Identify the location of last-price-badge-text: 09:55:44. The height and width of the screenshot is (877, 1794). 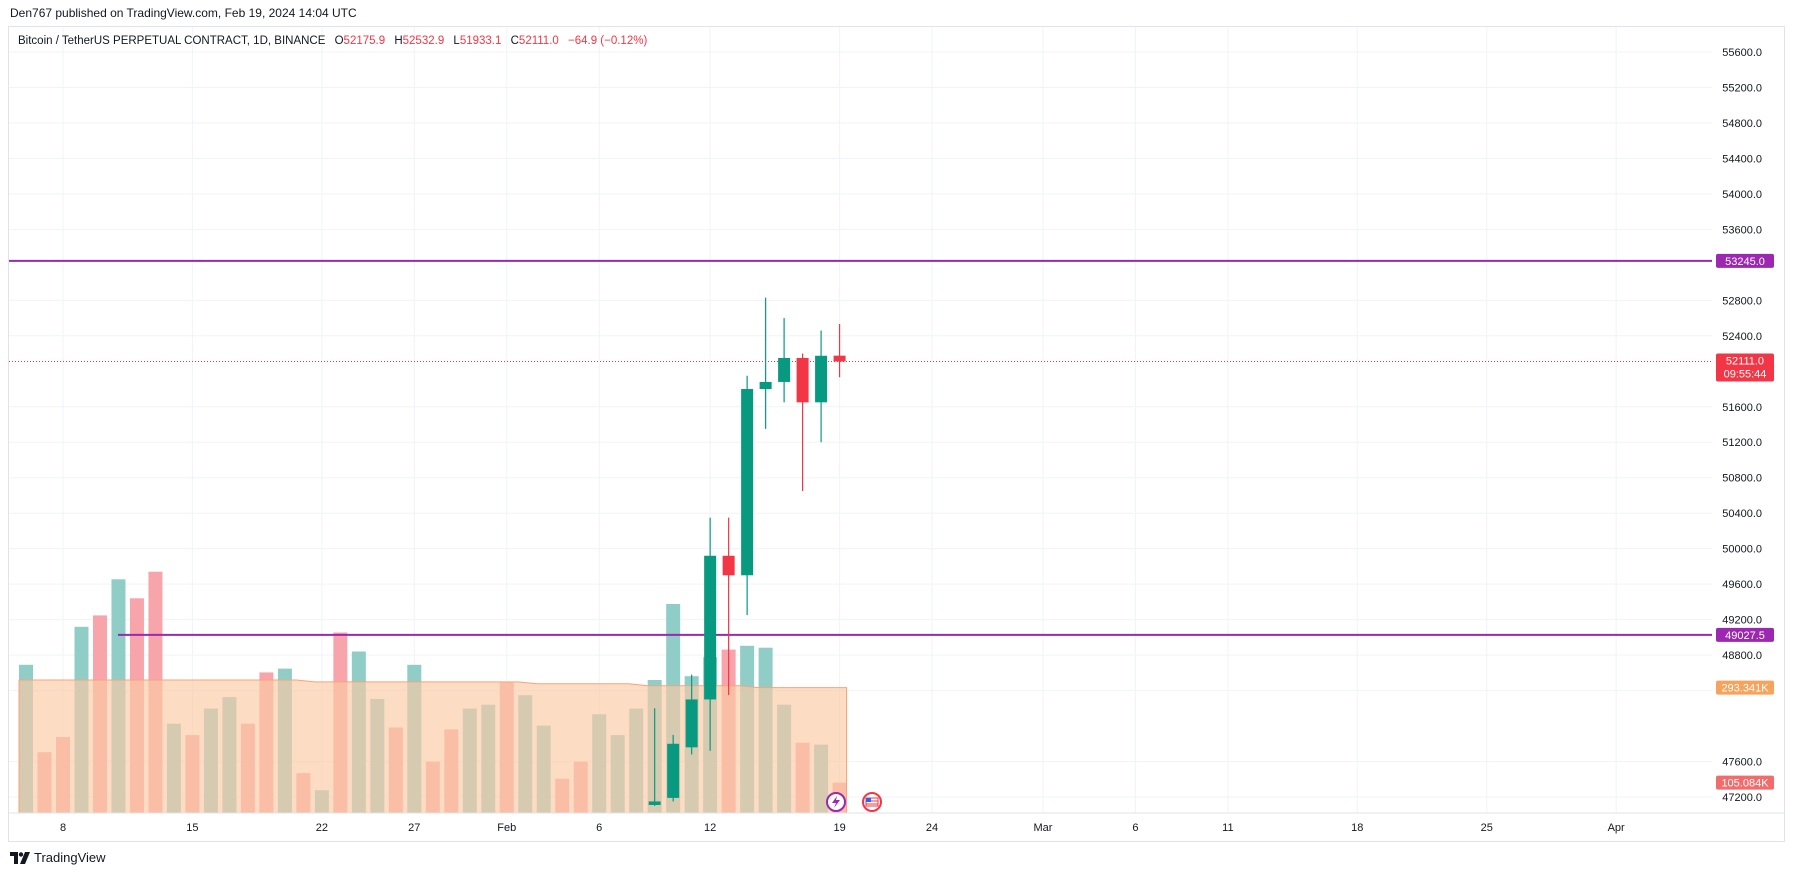
(1745, 374).